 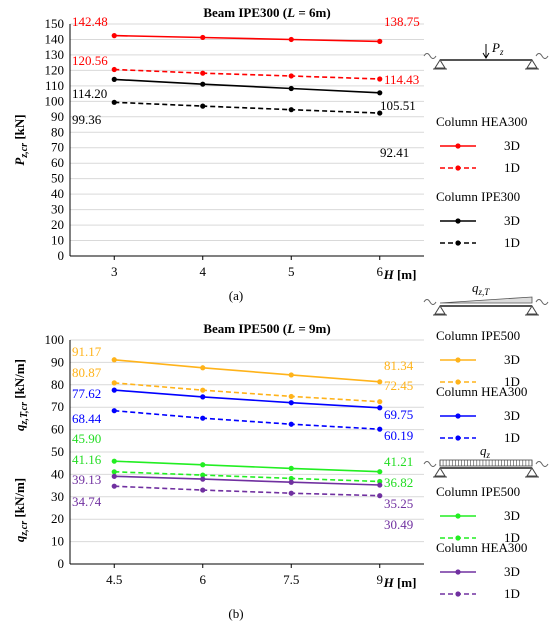 What do you see at coordinates (55, 23) in the screenshot?
I see `y-tick-label: 150` at bounding box center [55, 23].